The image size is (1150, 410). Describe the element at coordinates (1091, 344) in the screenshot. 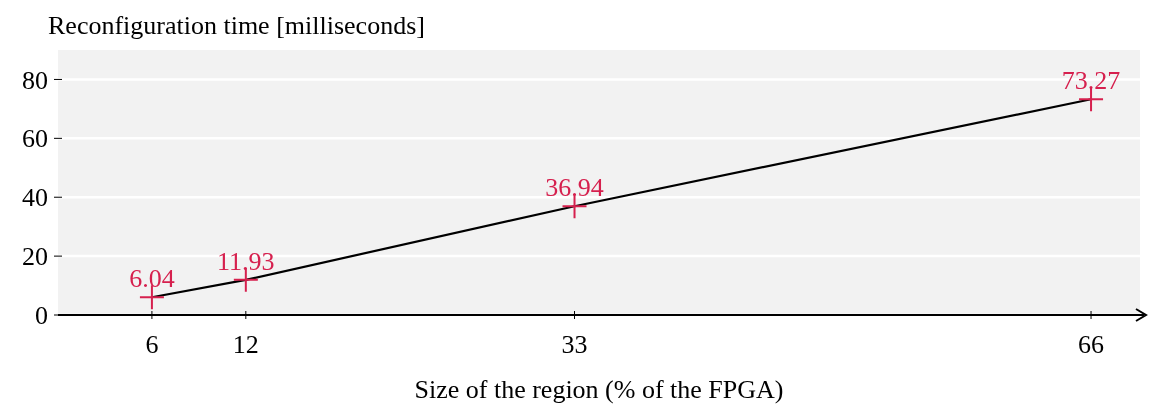

I see `x-tick-label: 66` at that location.